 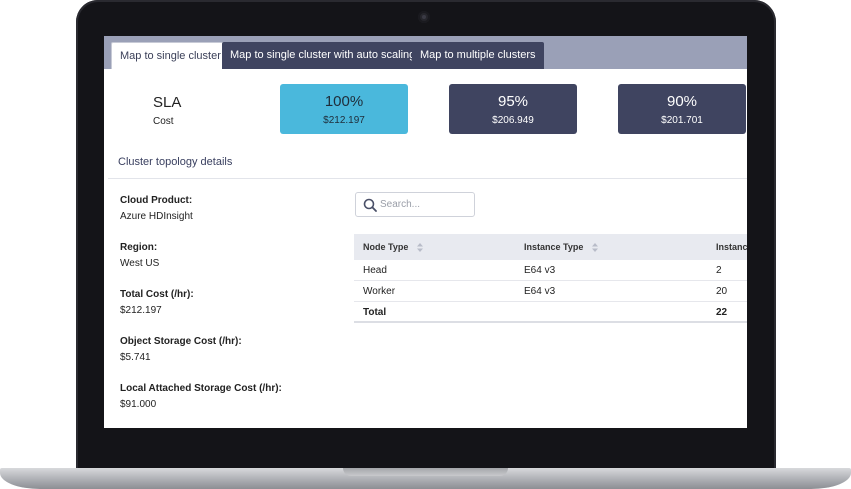 I want to click on tab-single-cluster: Map to single cluster, so click(x=170, y=55).